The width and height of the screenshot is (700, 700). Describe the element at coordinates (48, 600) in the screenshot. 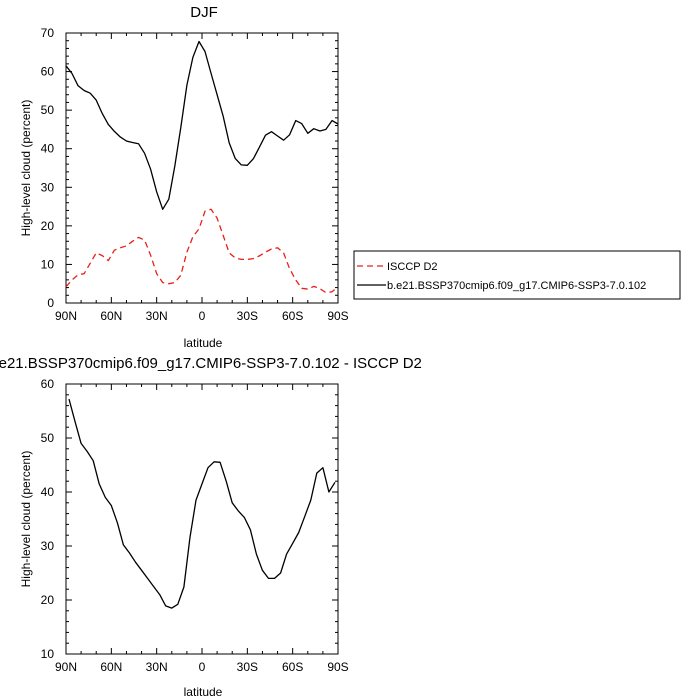

I see `bottom-y-tick-label: 20` at that location.